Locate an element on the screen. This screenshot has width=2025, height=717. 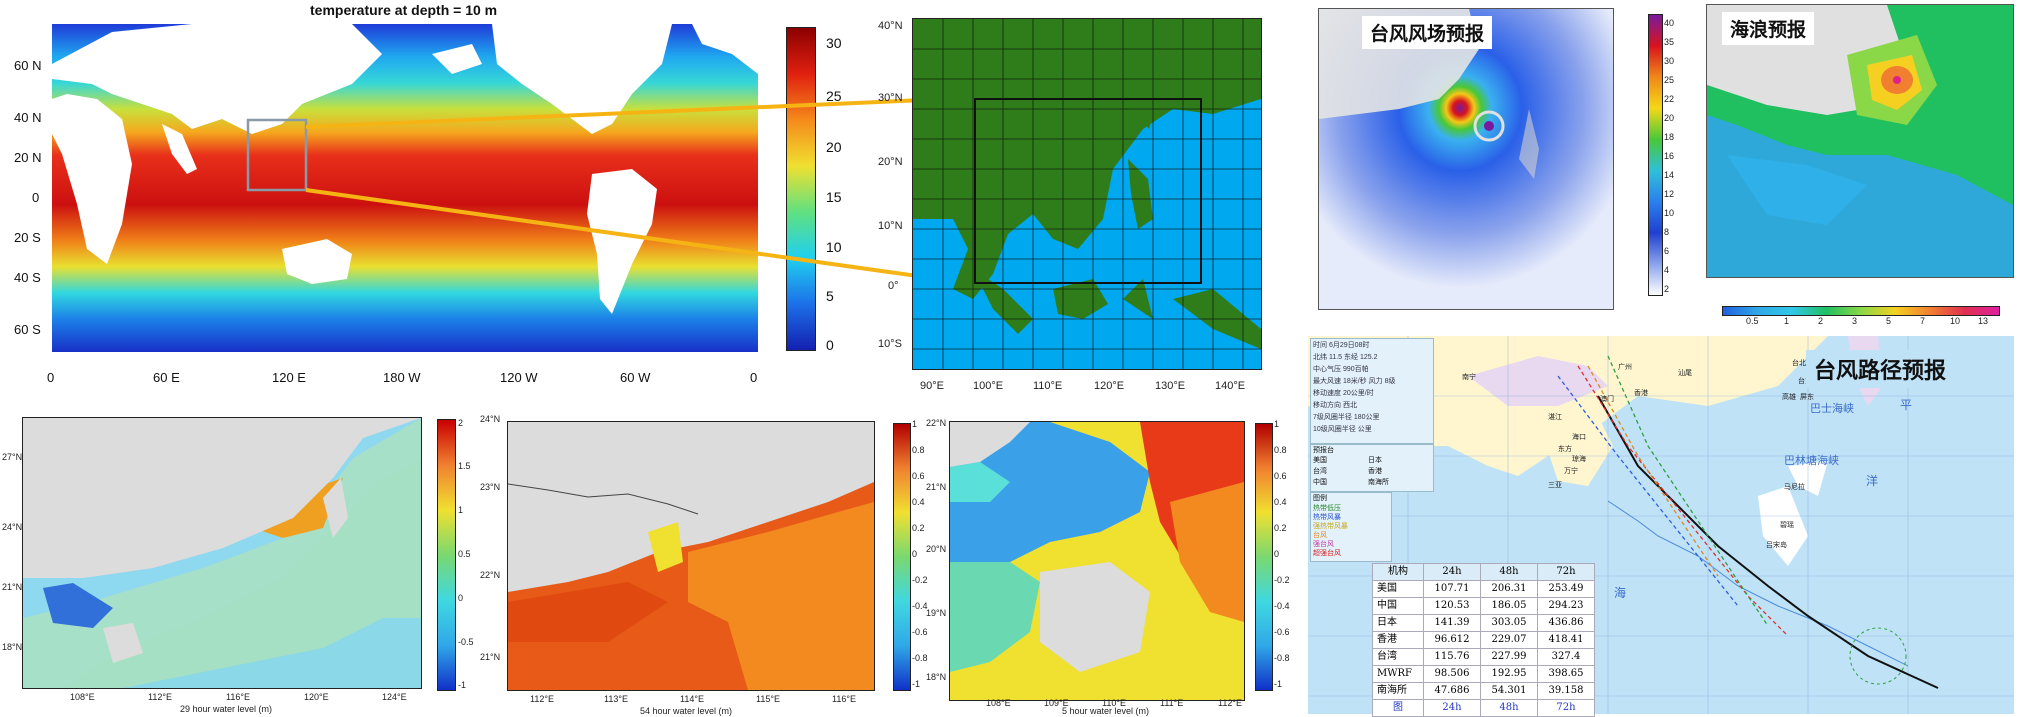
water-b-cb-tick: 0.6 is located at coordinates (918, 476).